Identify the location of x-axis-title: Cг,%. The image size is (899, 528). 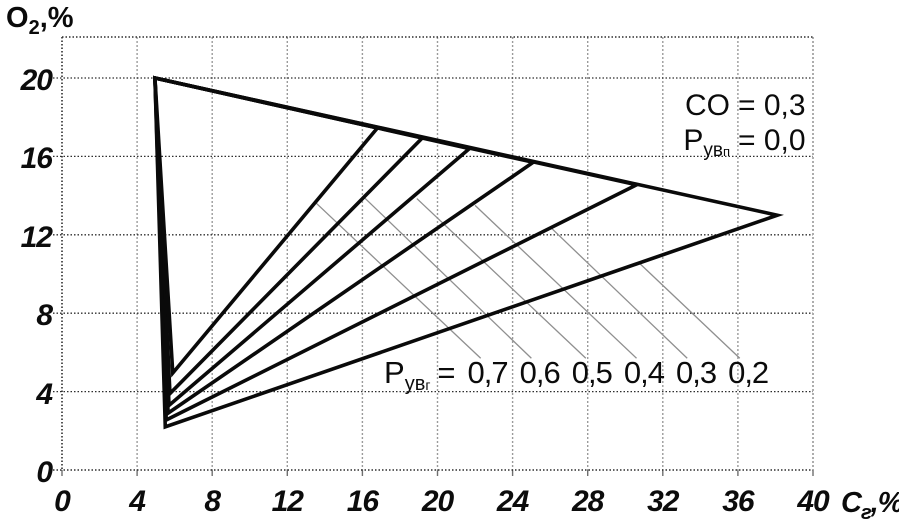
(870, 508).